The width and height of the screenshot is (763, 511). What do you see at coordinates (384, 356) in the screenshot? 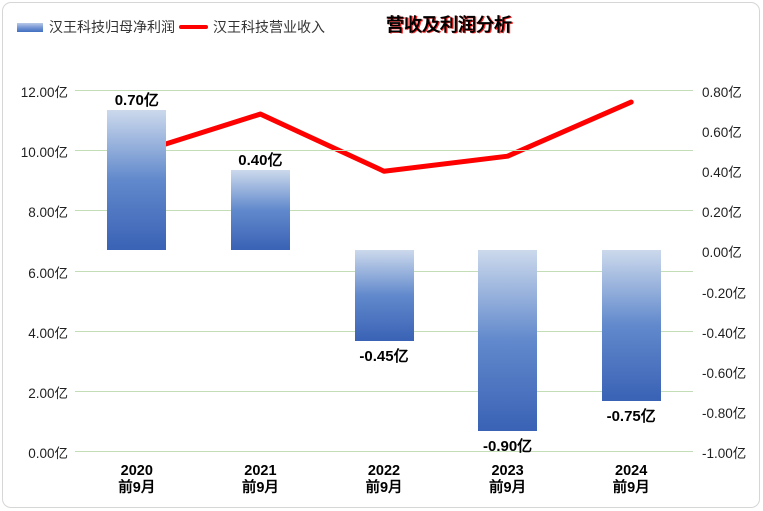
I see `bar-data-label: -0.45亿` at bounding box center [384, 356].